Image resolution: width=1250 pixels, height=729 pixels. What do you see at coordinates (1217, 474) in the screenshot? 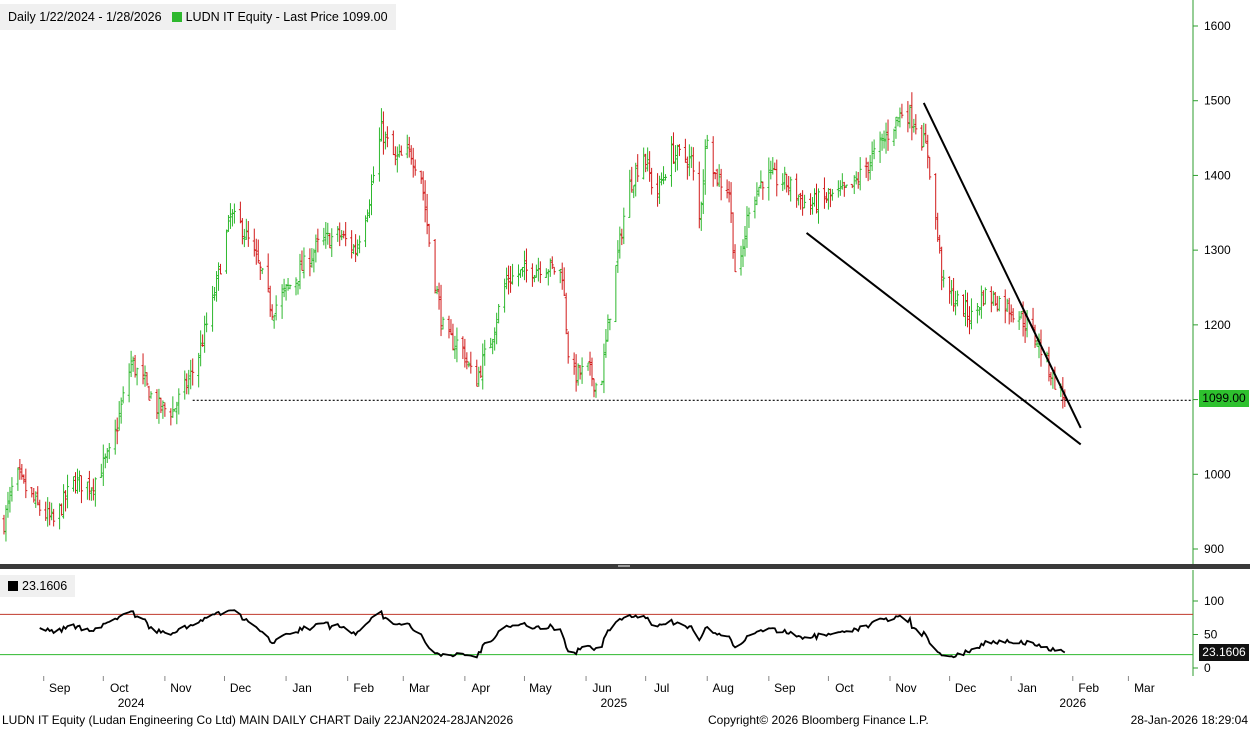
I see `price-tick-label: 1000` at bounding box center [1217, 474].